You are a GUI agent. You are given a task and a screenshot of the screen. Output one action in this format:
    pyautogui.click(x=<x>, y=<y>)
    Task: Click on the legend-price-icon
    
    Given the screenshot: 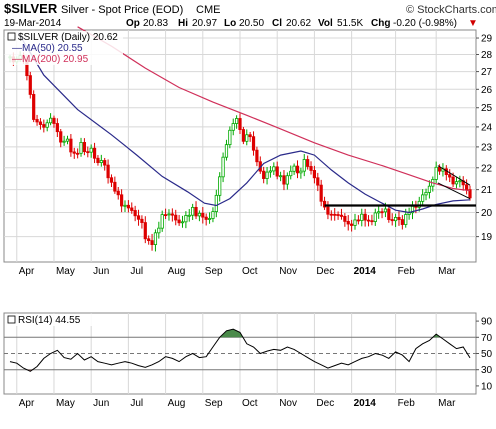 What is the action you would take?
    pyautogui.click(x=11, y=36)
    